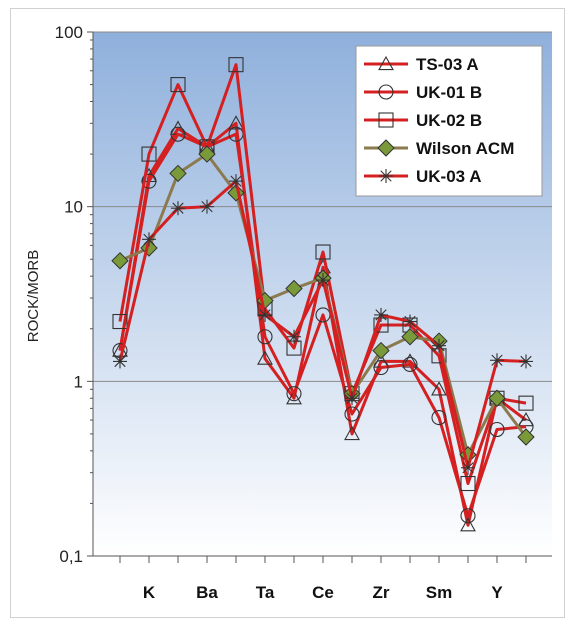 The width and height of the screenshot is (575, 628). What do you see at coordinates (73, 207) in the screenshot?
I see `y-tick-label: 10` at bounding box center [73, 207].